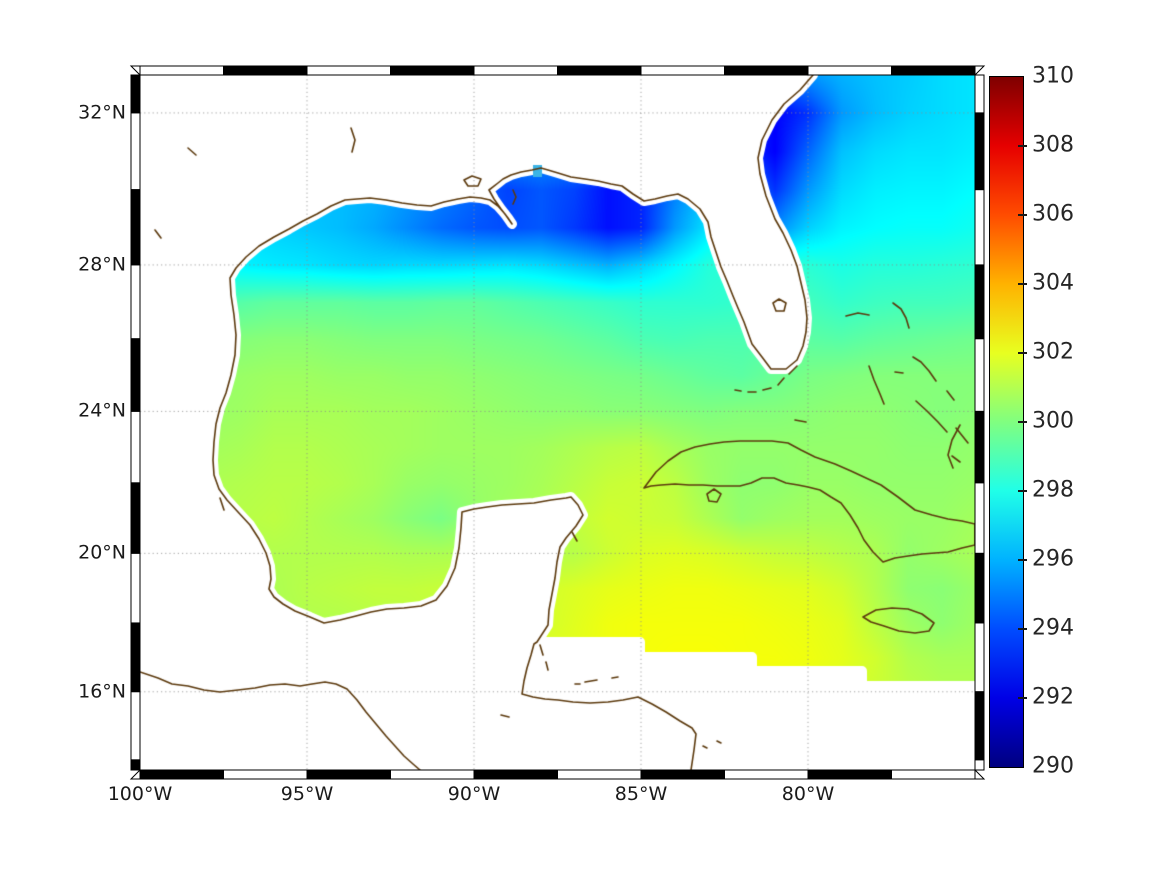 The height and width of the screenshot is (875, 1167). What do you see at coordinates (102, 264) in the screenshot?
I see `y-tick-label: 28°N` at bounding box center [102, 264].